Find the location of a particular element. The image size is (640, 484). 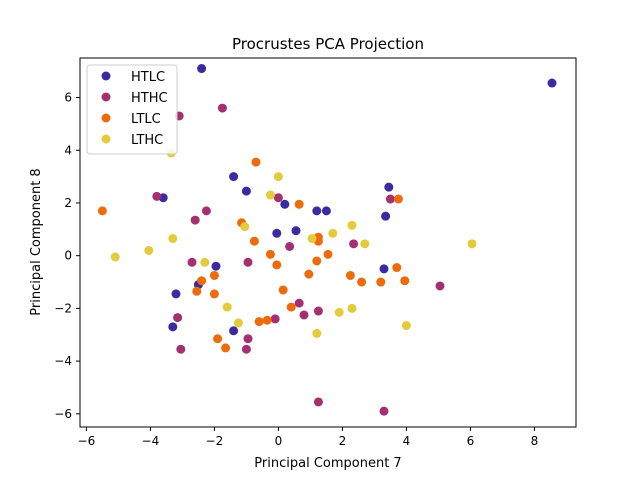

chart-title: Procrustes PCA Projection is located at coordinates (328, 44).